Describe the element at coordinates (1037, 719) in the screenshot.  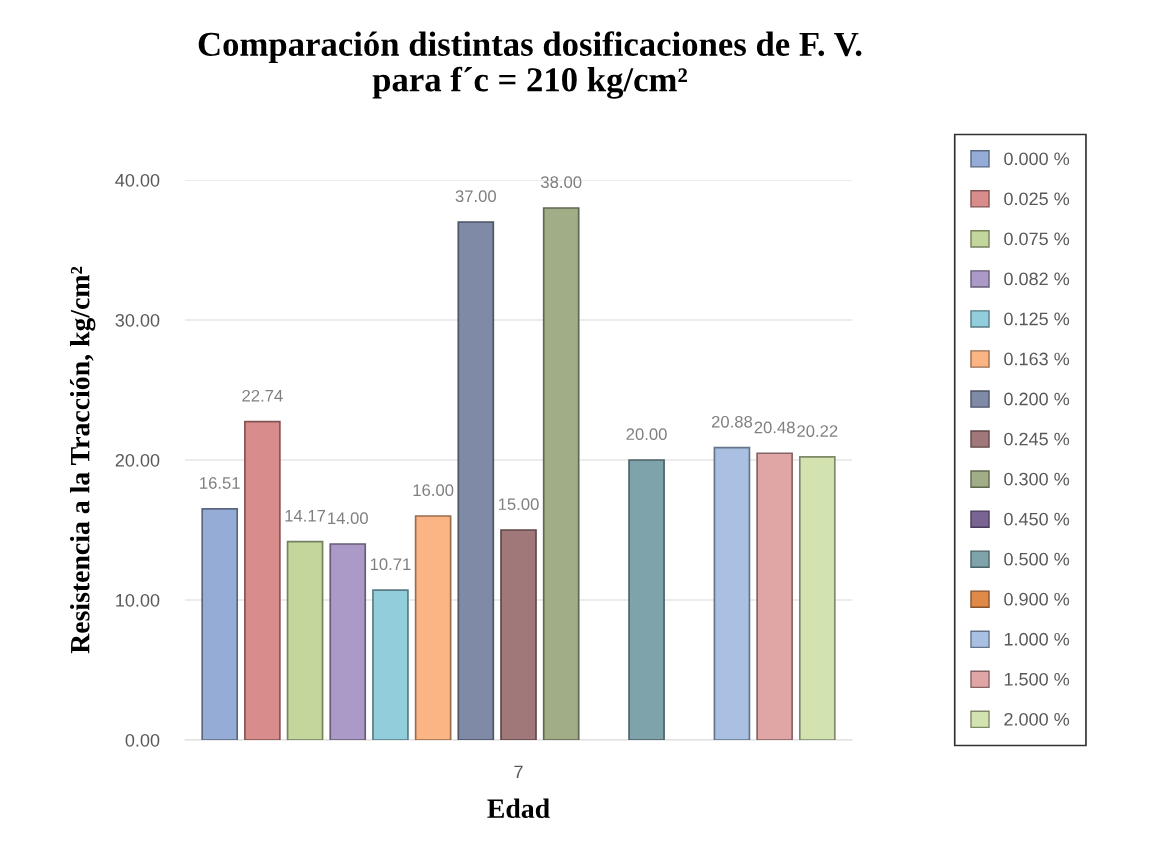
I see `legend-label: 2.000 %` at that location.